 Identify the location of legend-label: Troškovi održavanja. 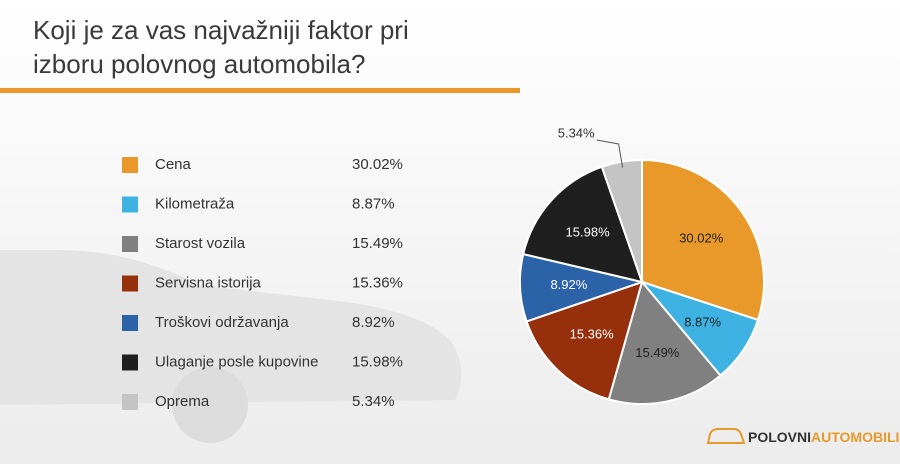
(222, 322).